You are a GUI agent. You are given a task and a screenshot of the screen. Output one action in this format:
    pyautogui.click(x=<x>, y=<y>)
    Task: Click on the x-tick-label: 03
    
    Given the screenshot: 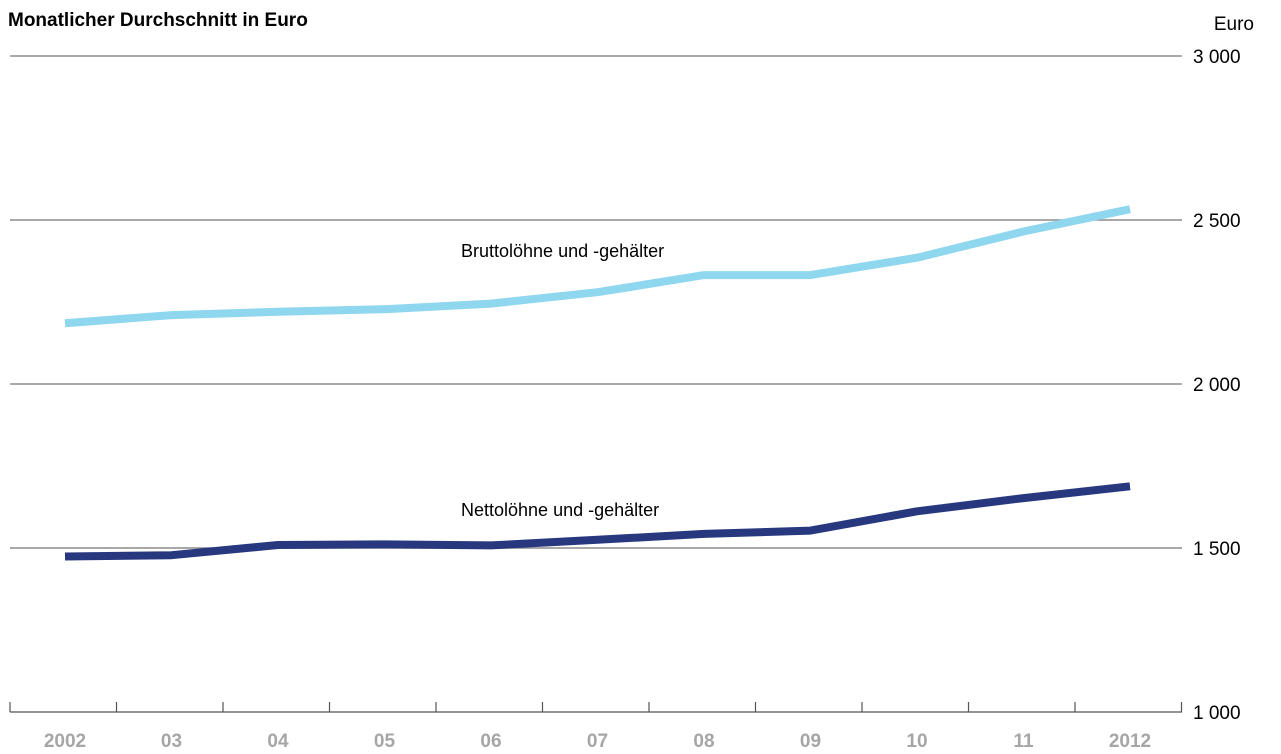 What is the action you would take?
    pyautogui.click(x=171, y=741)
    